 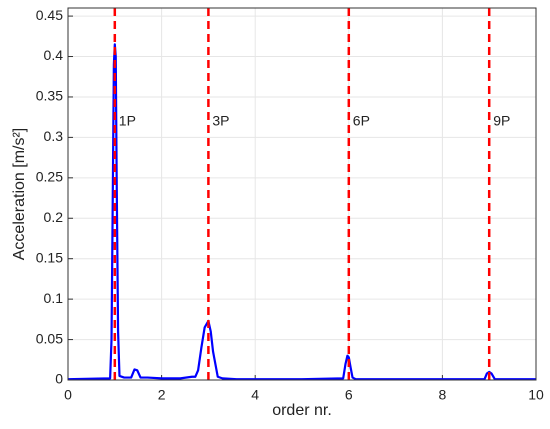 I want to click on x-tick-label: 0, so click(x=68, y=395).